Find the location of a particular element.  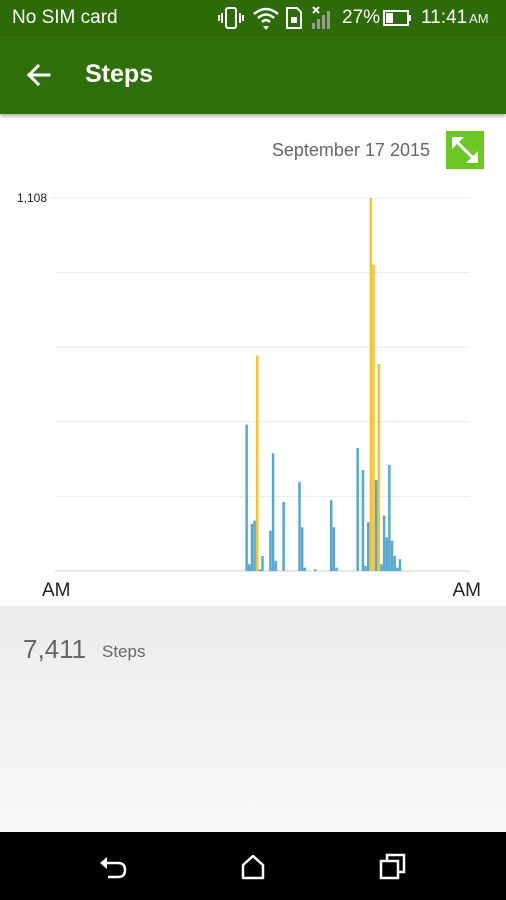

clock-ampm: AM is located at coordinates (479, 18).